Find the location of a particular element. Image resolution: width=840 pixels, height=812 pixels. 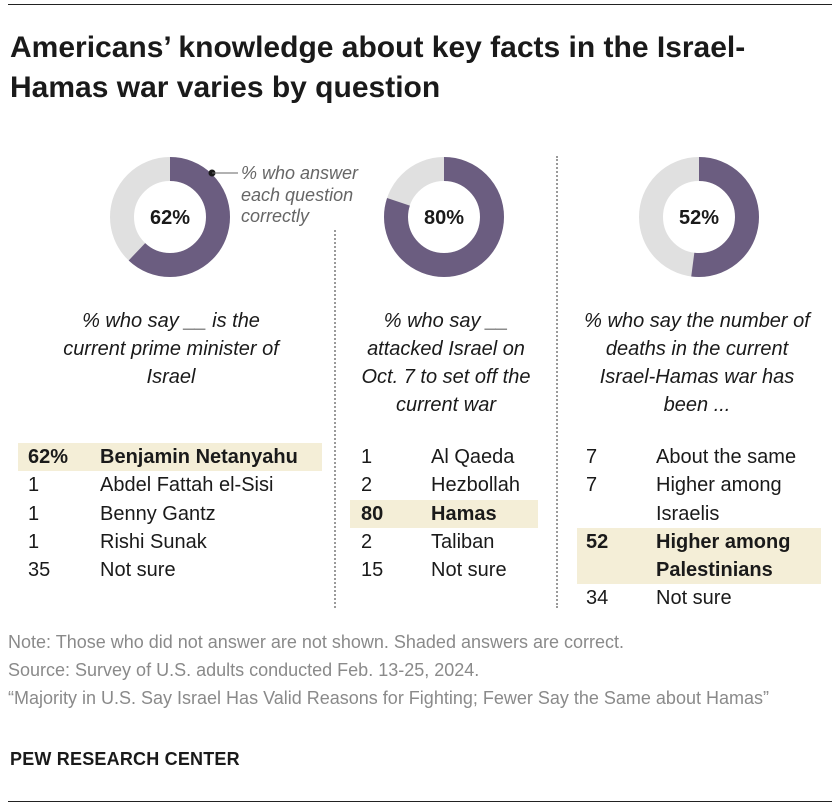

answer-row: 80 Hamas is located at coordinates (444, 513).